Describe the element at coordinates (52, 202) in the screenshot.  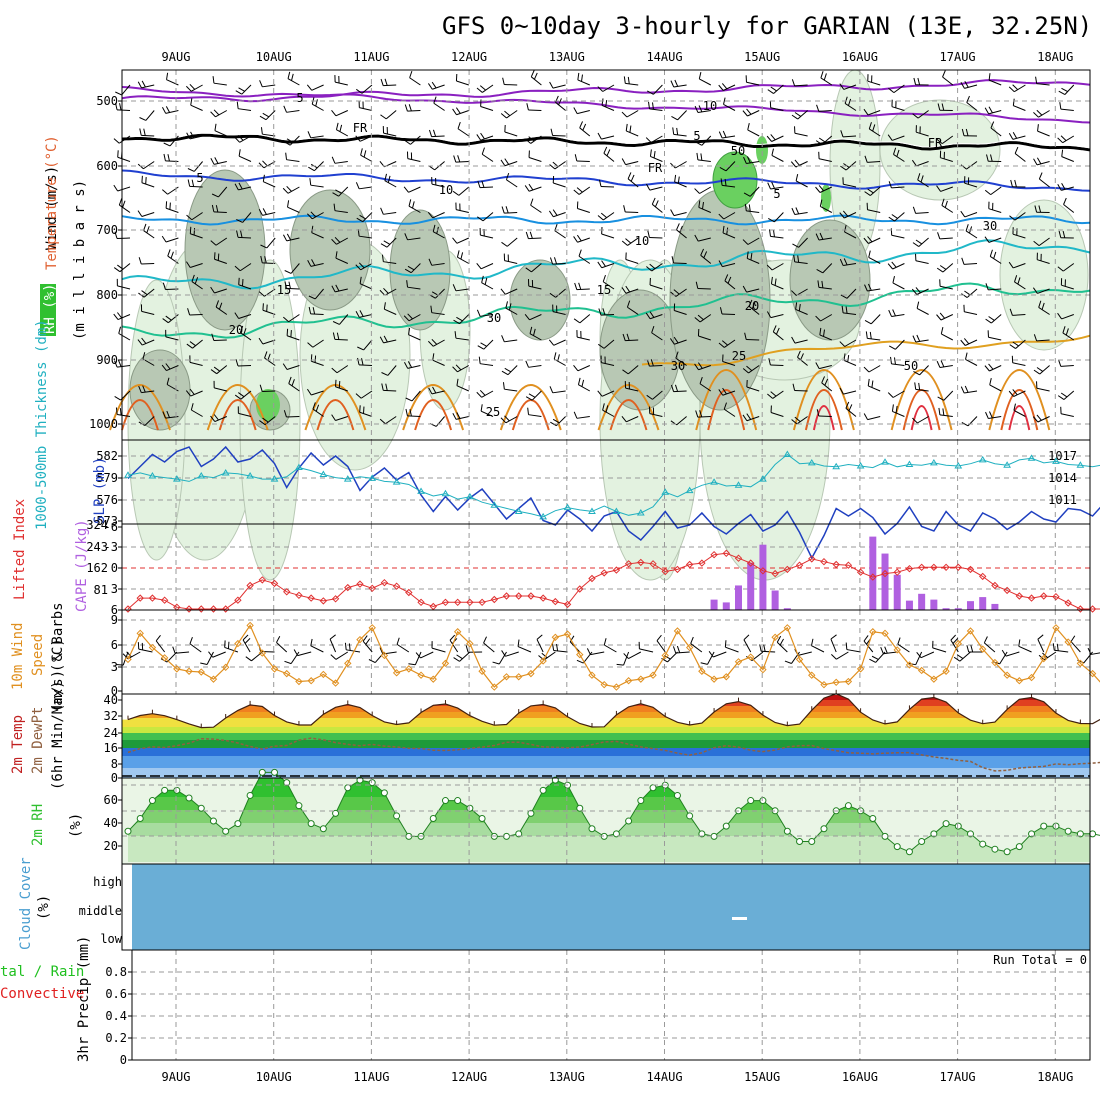
I see `upper-temp-label: Temperature (°C)` at that location.